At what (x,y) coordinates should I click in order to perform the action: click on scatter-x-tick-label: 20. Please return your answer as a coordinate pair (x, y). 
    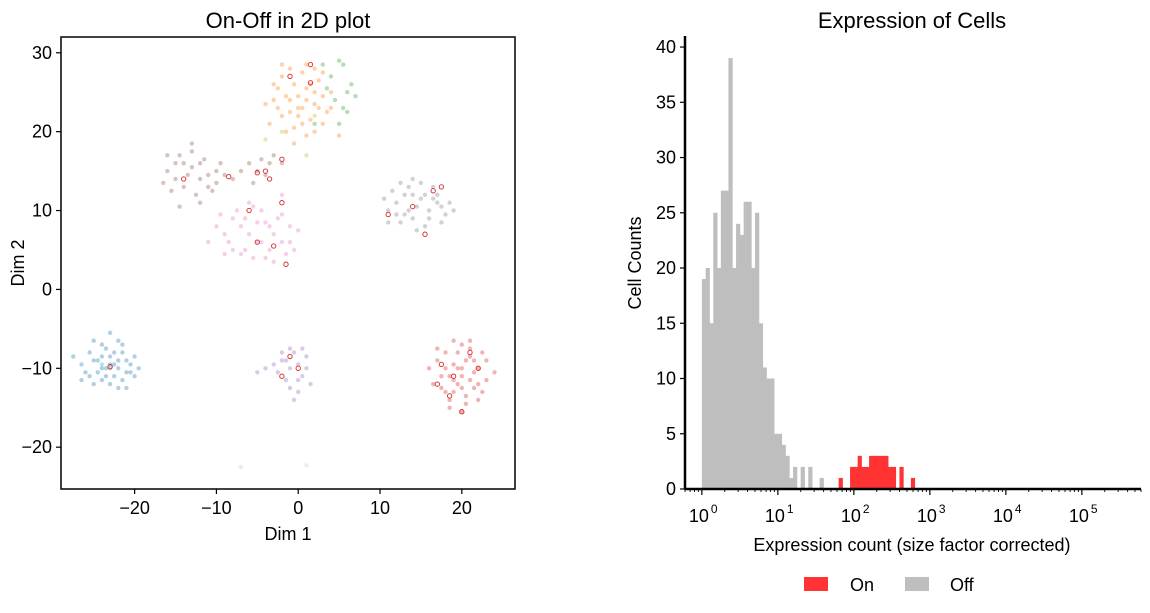
    Looking at the image, I should click on (462, 508).